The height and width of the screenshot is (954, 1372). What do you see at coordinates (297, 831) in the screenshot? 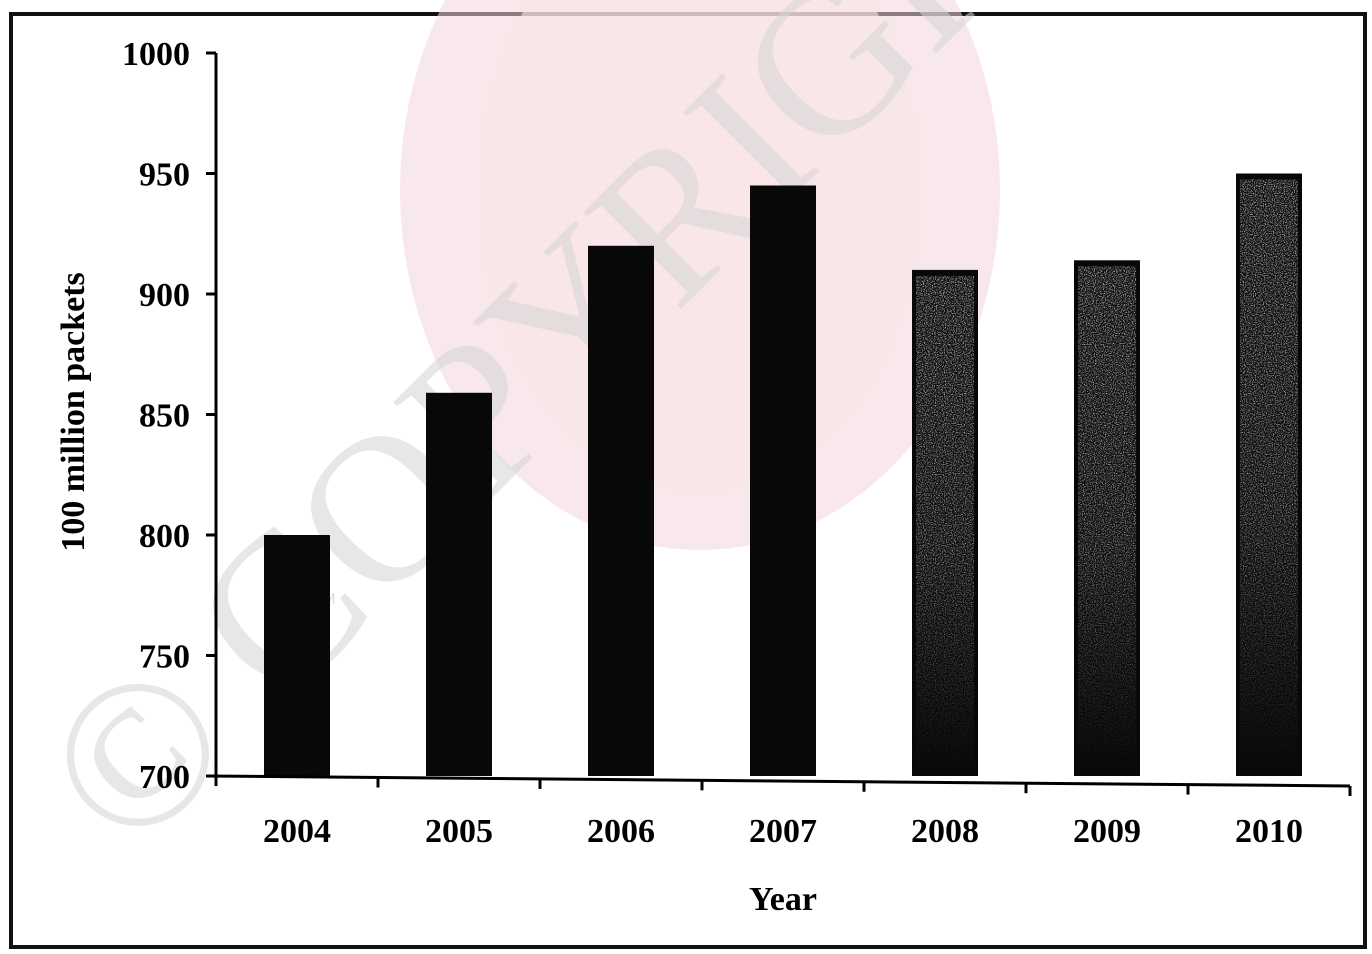
I see `x-tick-label-2004: 2004` at bounding box center [297, 831].